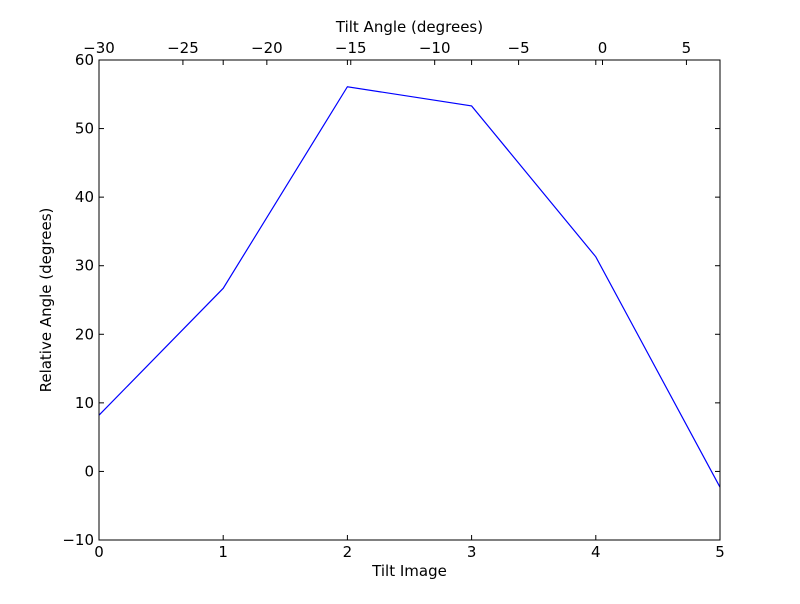  I want to click on y-tick-label: 30, so click(84, 266).